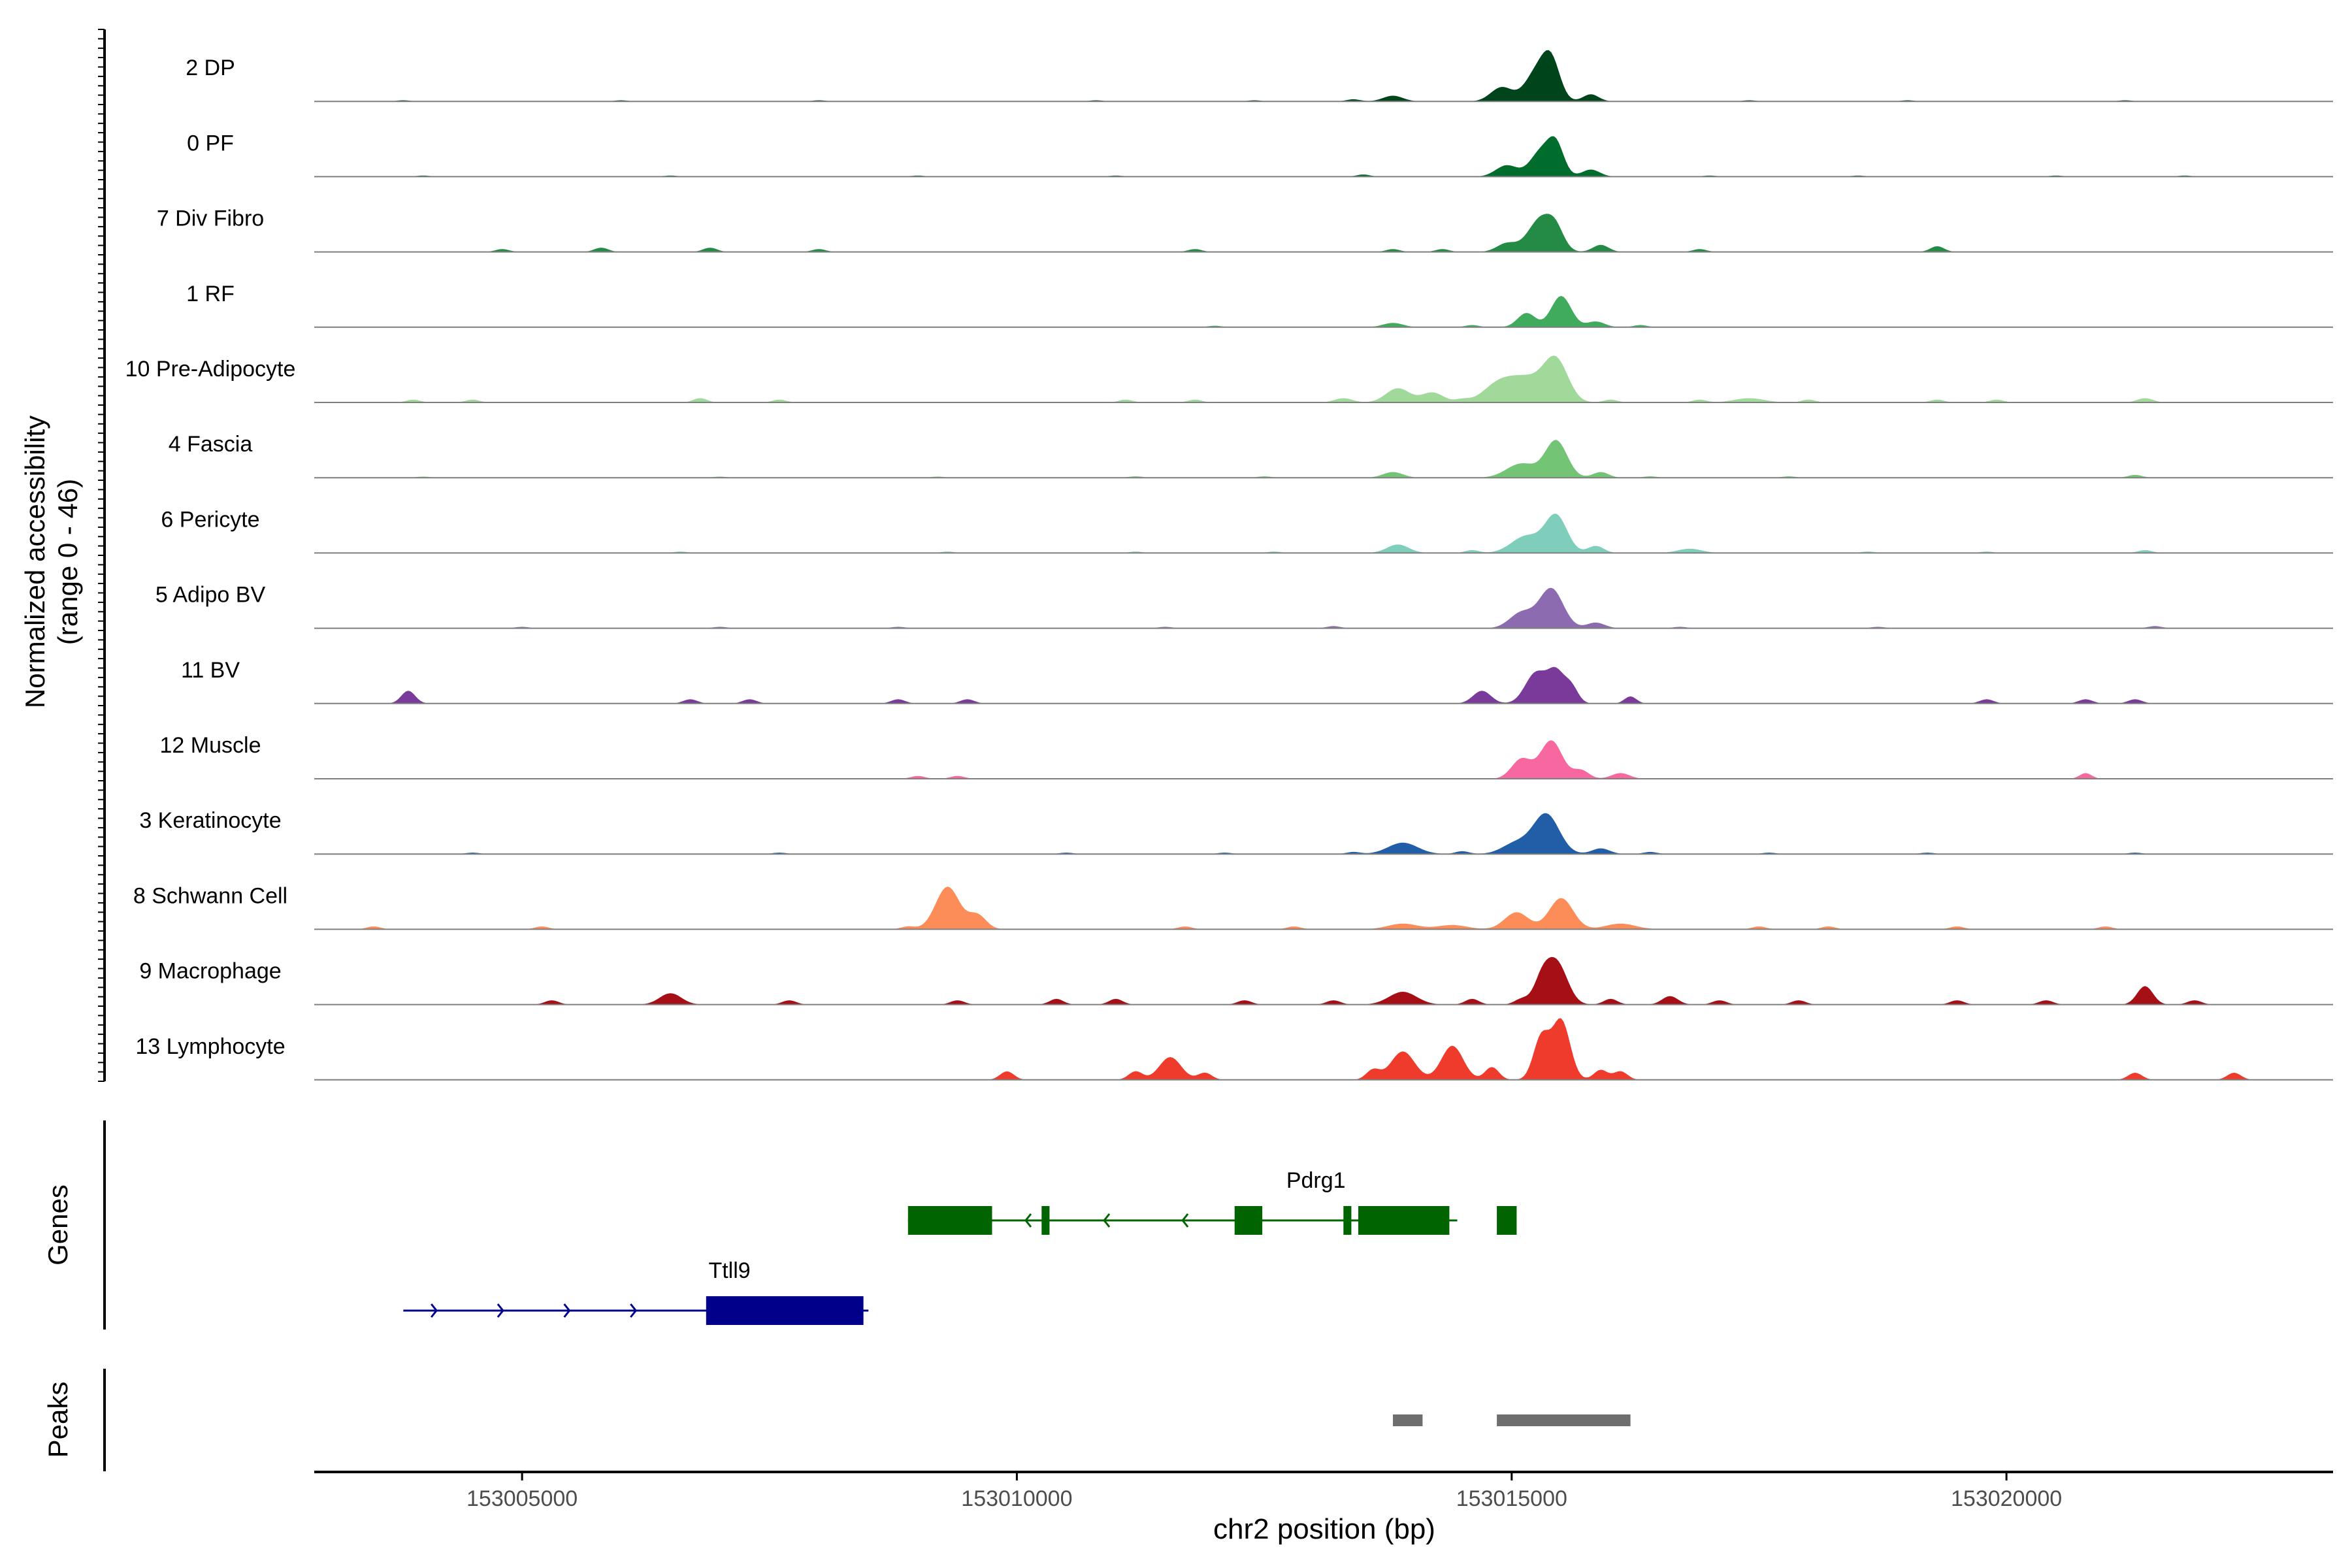 This screenshot has height=1568, width=2352. What do you see at coordinates (210, 294) in the screenshot?
I see `track-label-1-rf: 1 RF` at bounding box center [210, 294].